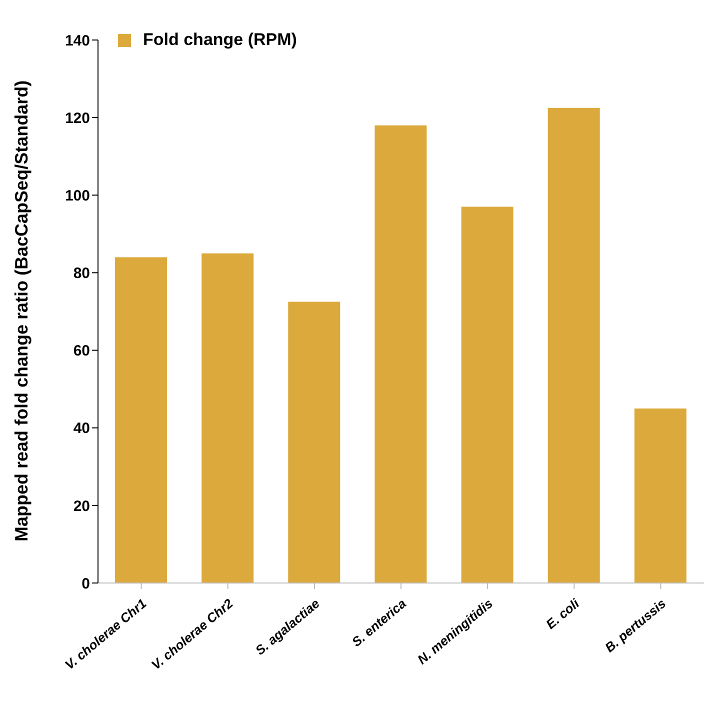  What do you see at coordinates (86, 583) in the screenshot?
I see `y-tick-label: 0` at bounding box center [86, 583].